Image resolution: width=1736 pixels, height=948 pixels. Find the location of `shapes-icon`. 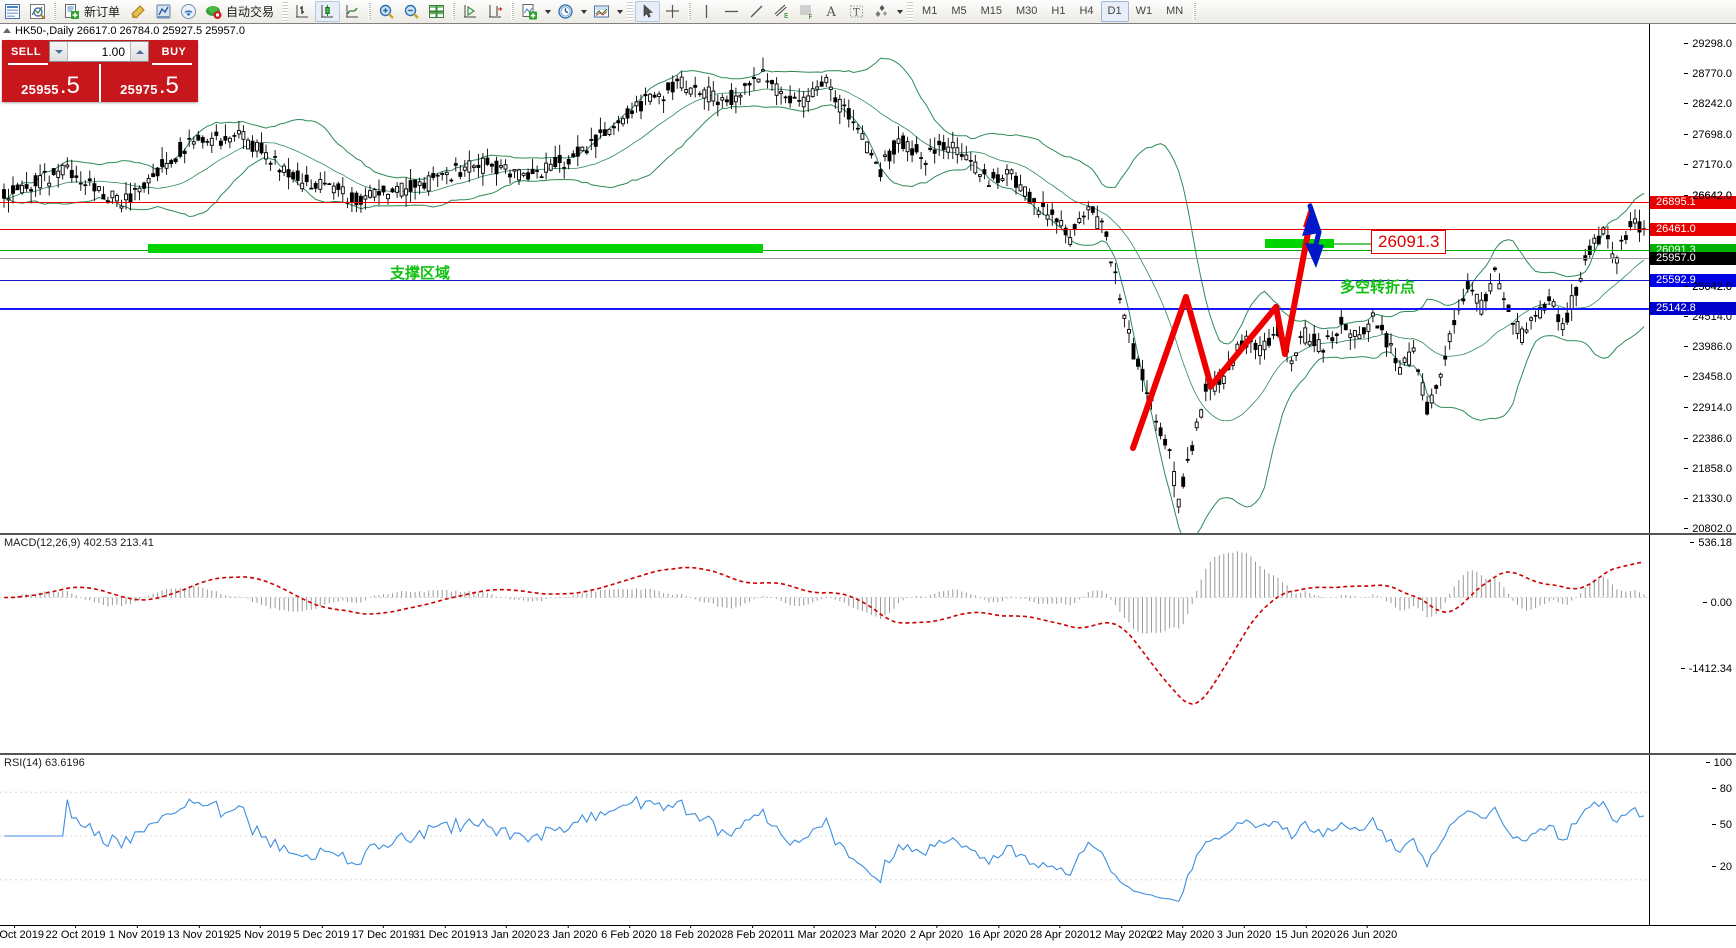

shapes-icon is located at coordinates (881, 11).